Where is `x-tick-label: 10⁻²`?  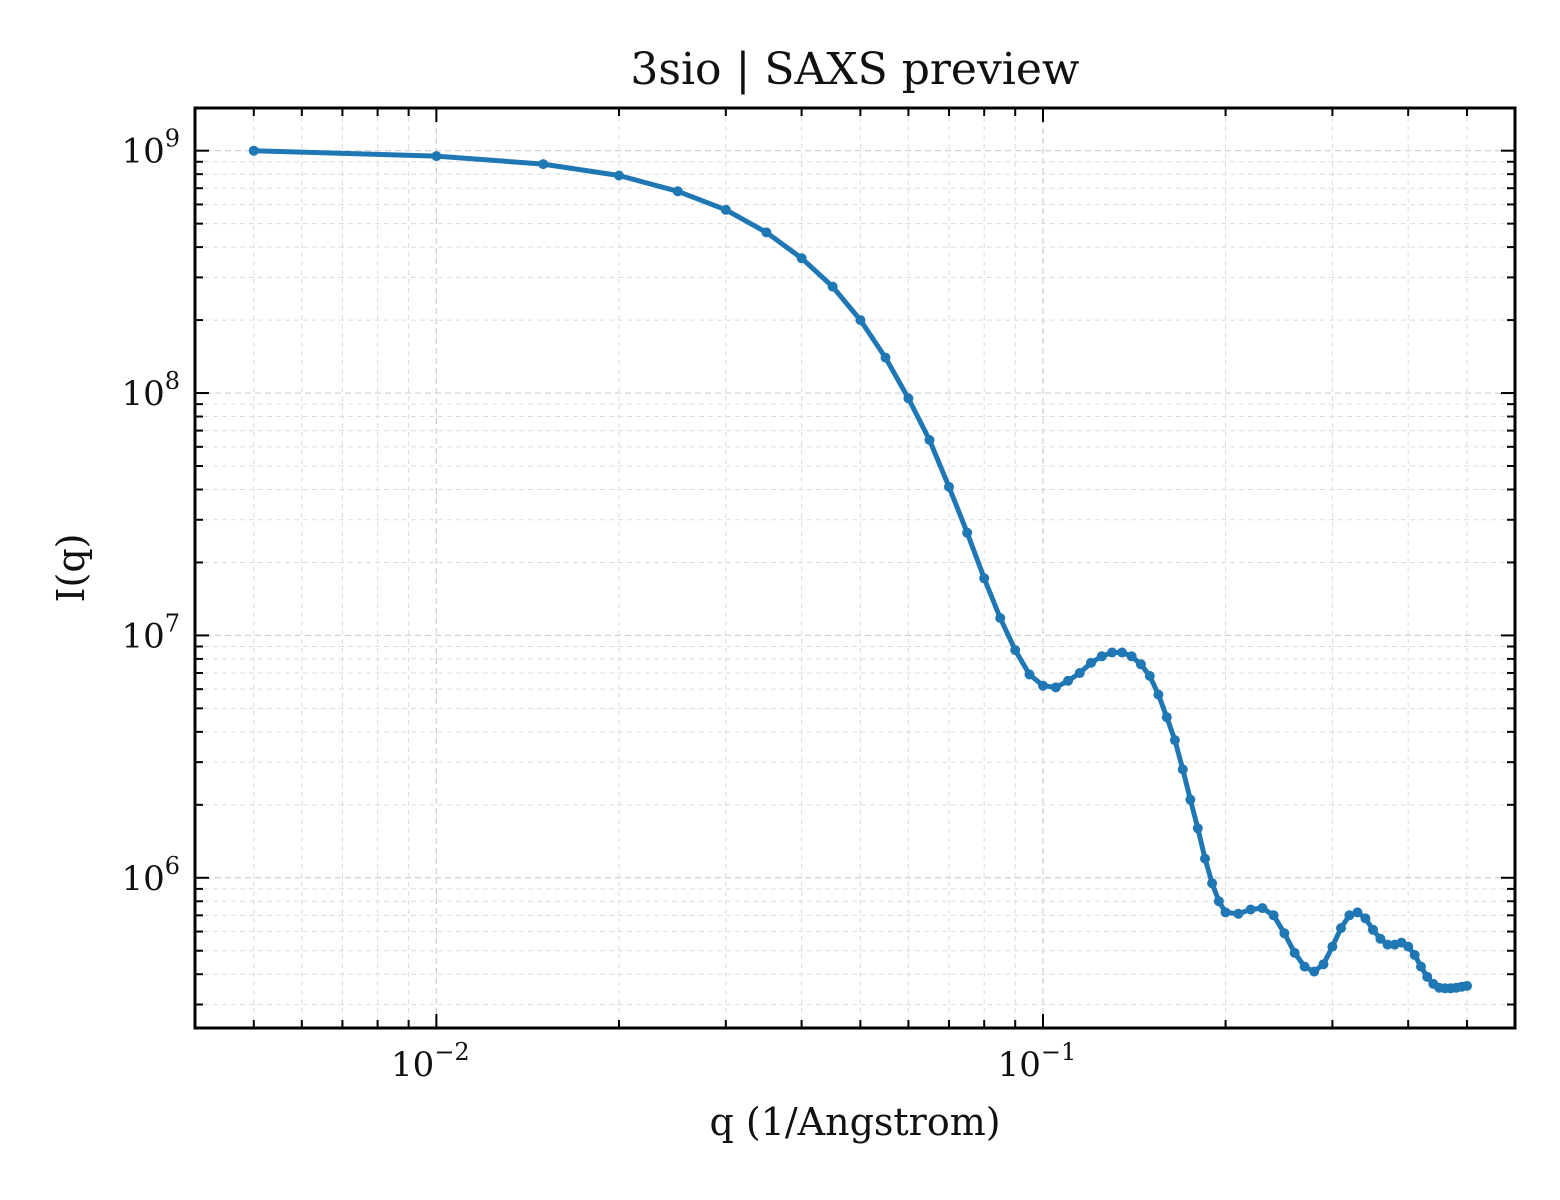 x-tick-label: 10⁻² is located at coordinates (430, 1061).